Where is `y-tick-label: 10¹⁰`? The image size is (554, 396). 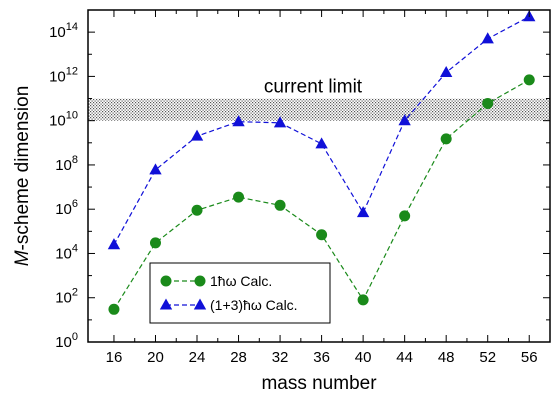 y-tick-label: 10¹⁰ is located at coordinates (63, 120).